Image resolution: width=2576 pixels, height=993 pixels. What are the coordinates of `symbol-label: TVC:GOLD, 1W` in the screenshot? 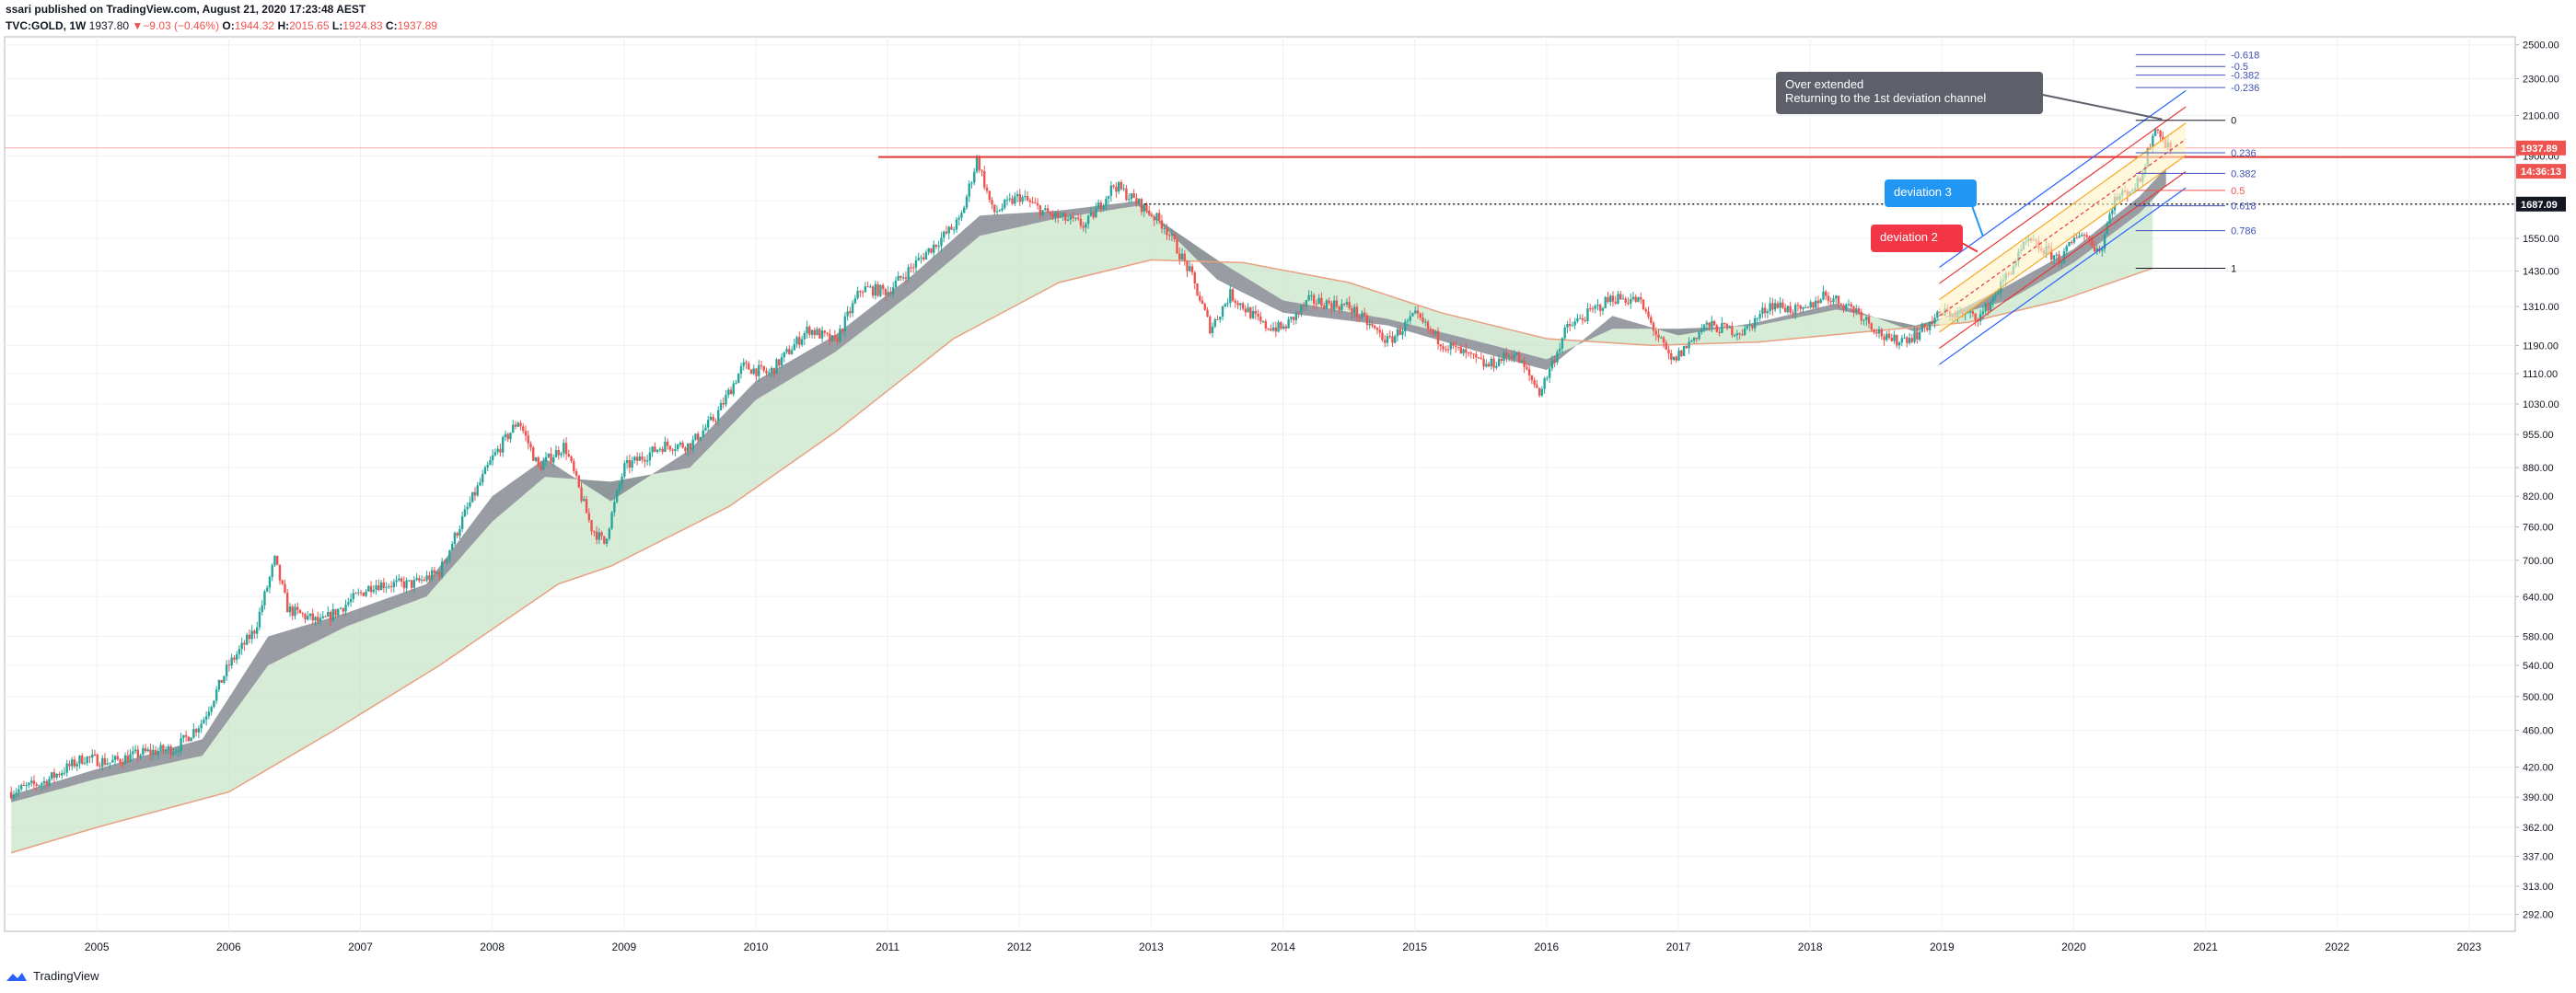 It's located at (46, 25).